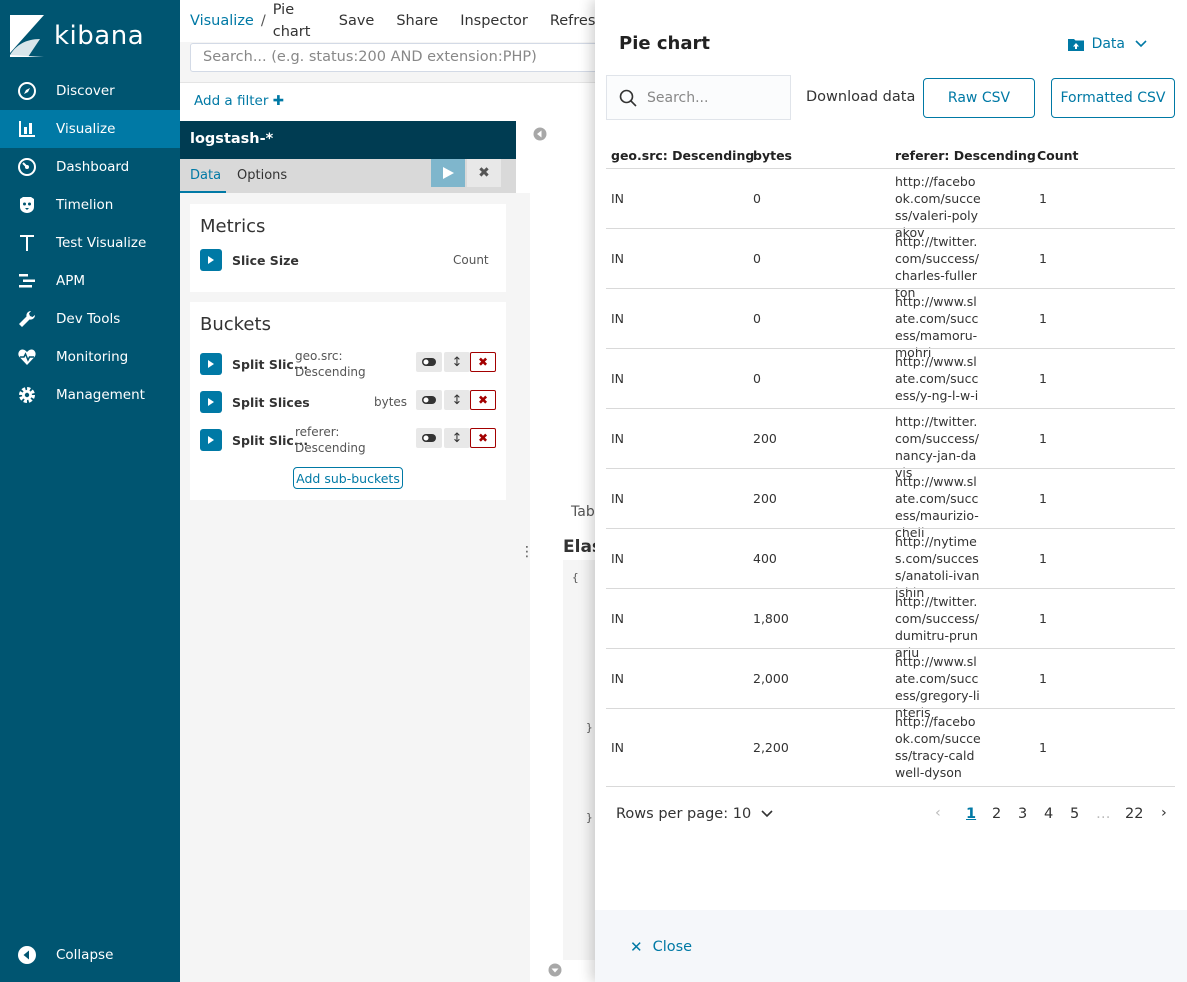 The height and width of the screenshot is (982, 1187). I want to click on apply-changes-button, so click(448, 173).